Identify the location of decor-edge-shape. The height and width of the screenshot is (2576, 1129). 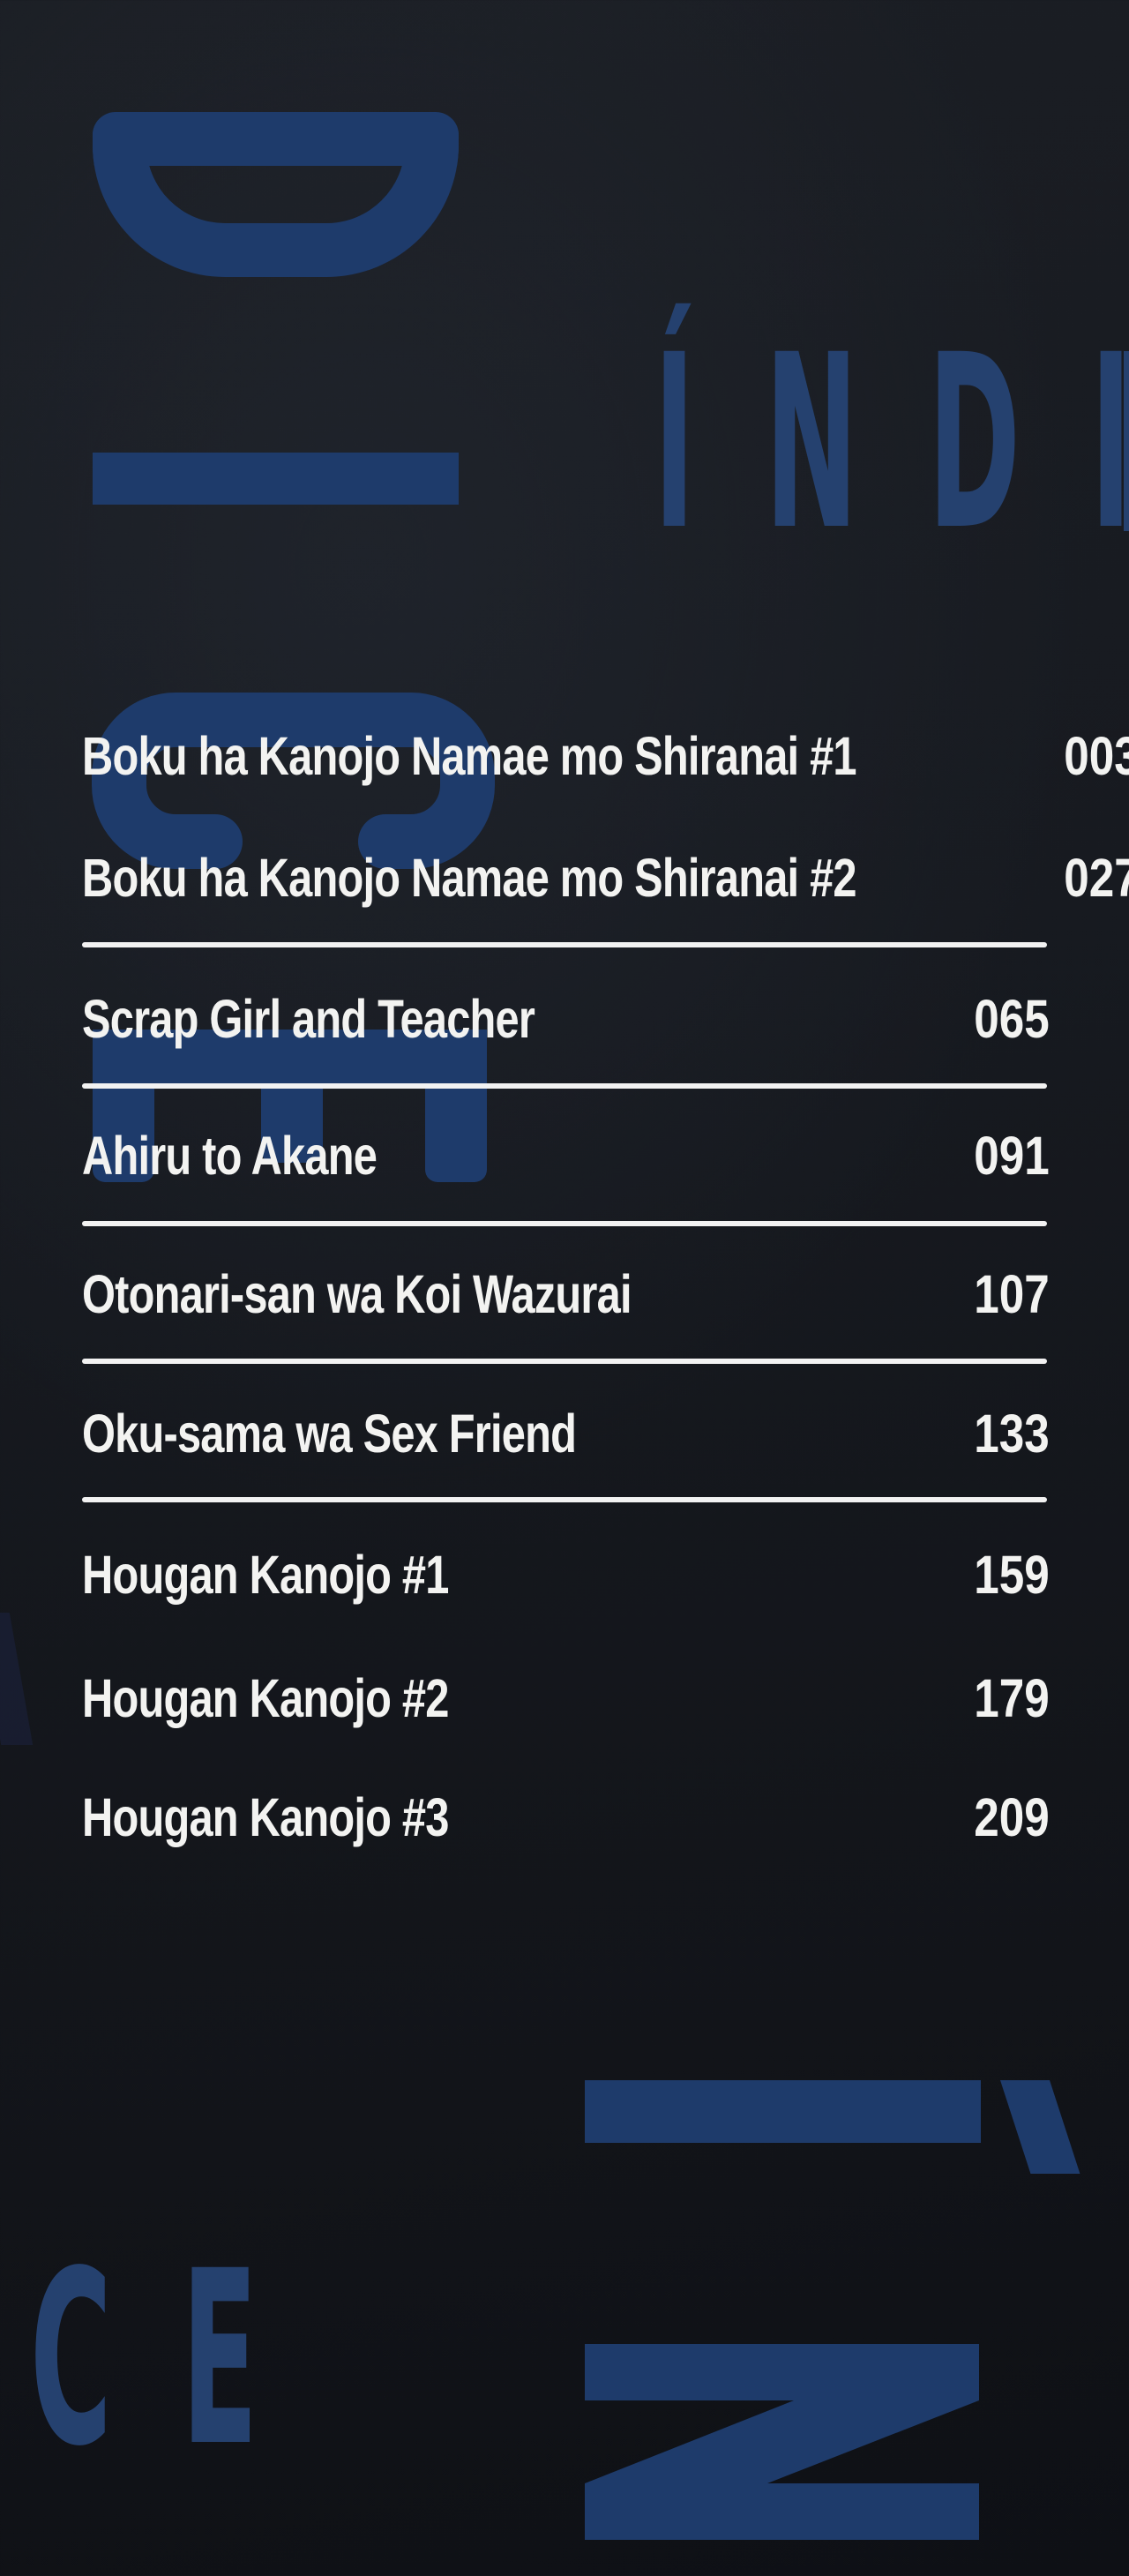
(17, 1679).